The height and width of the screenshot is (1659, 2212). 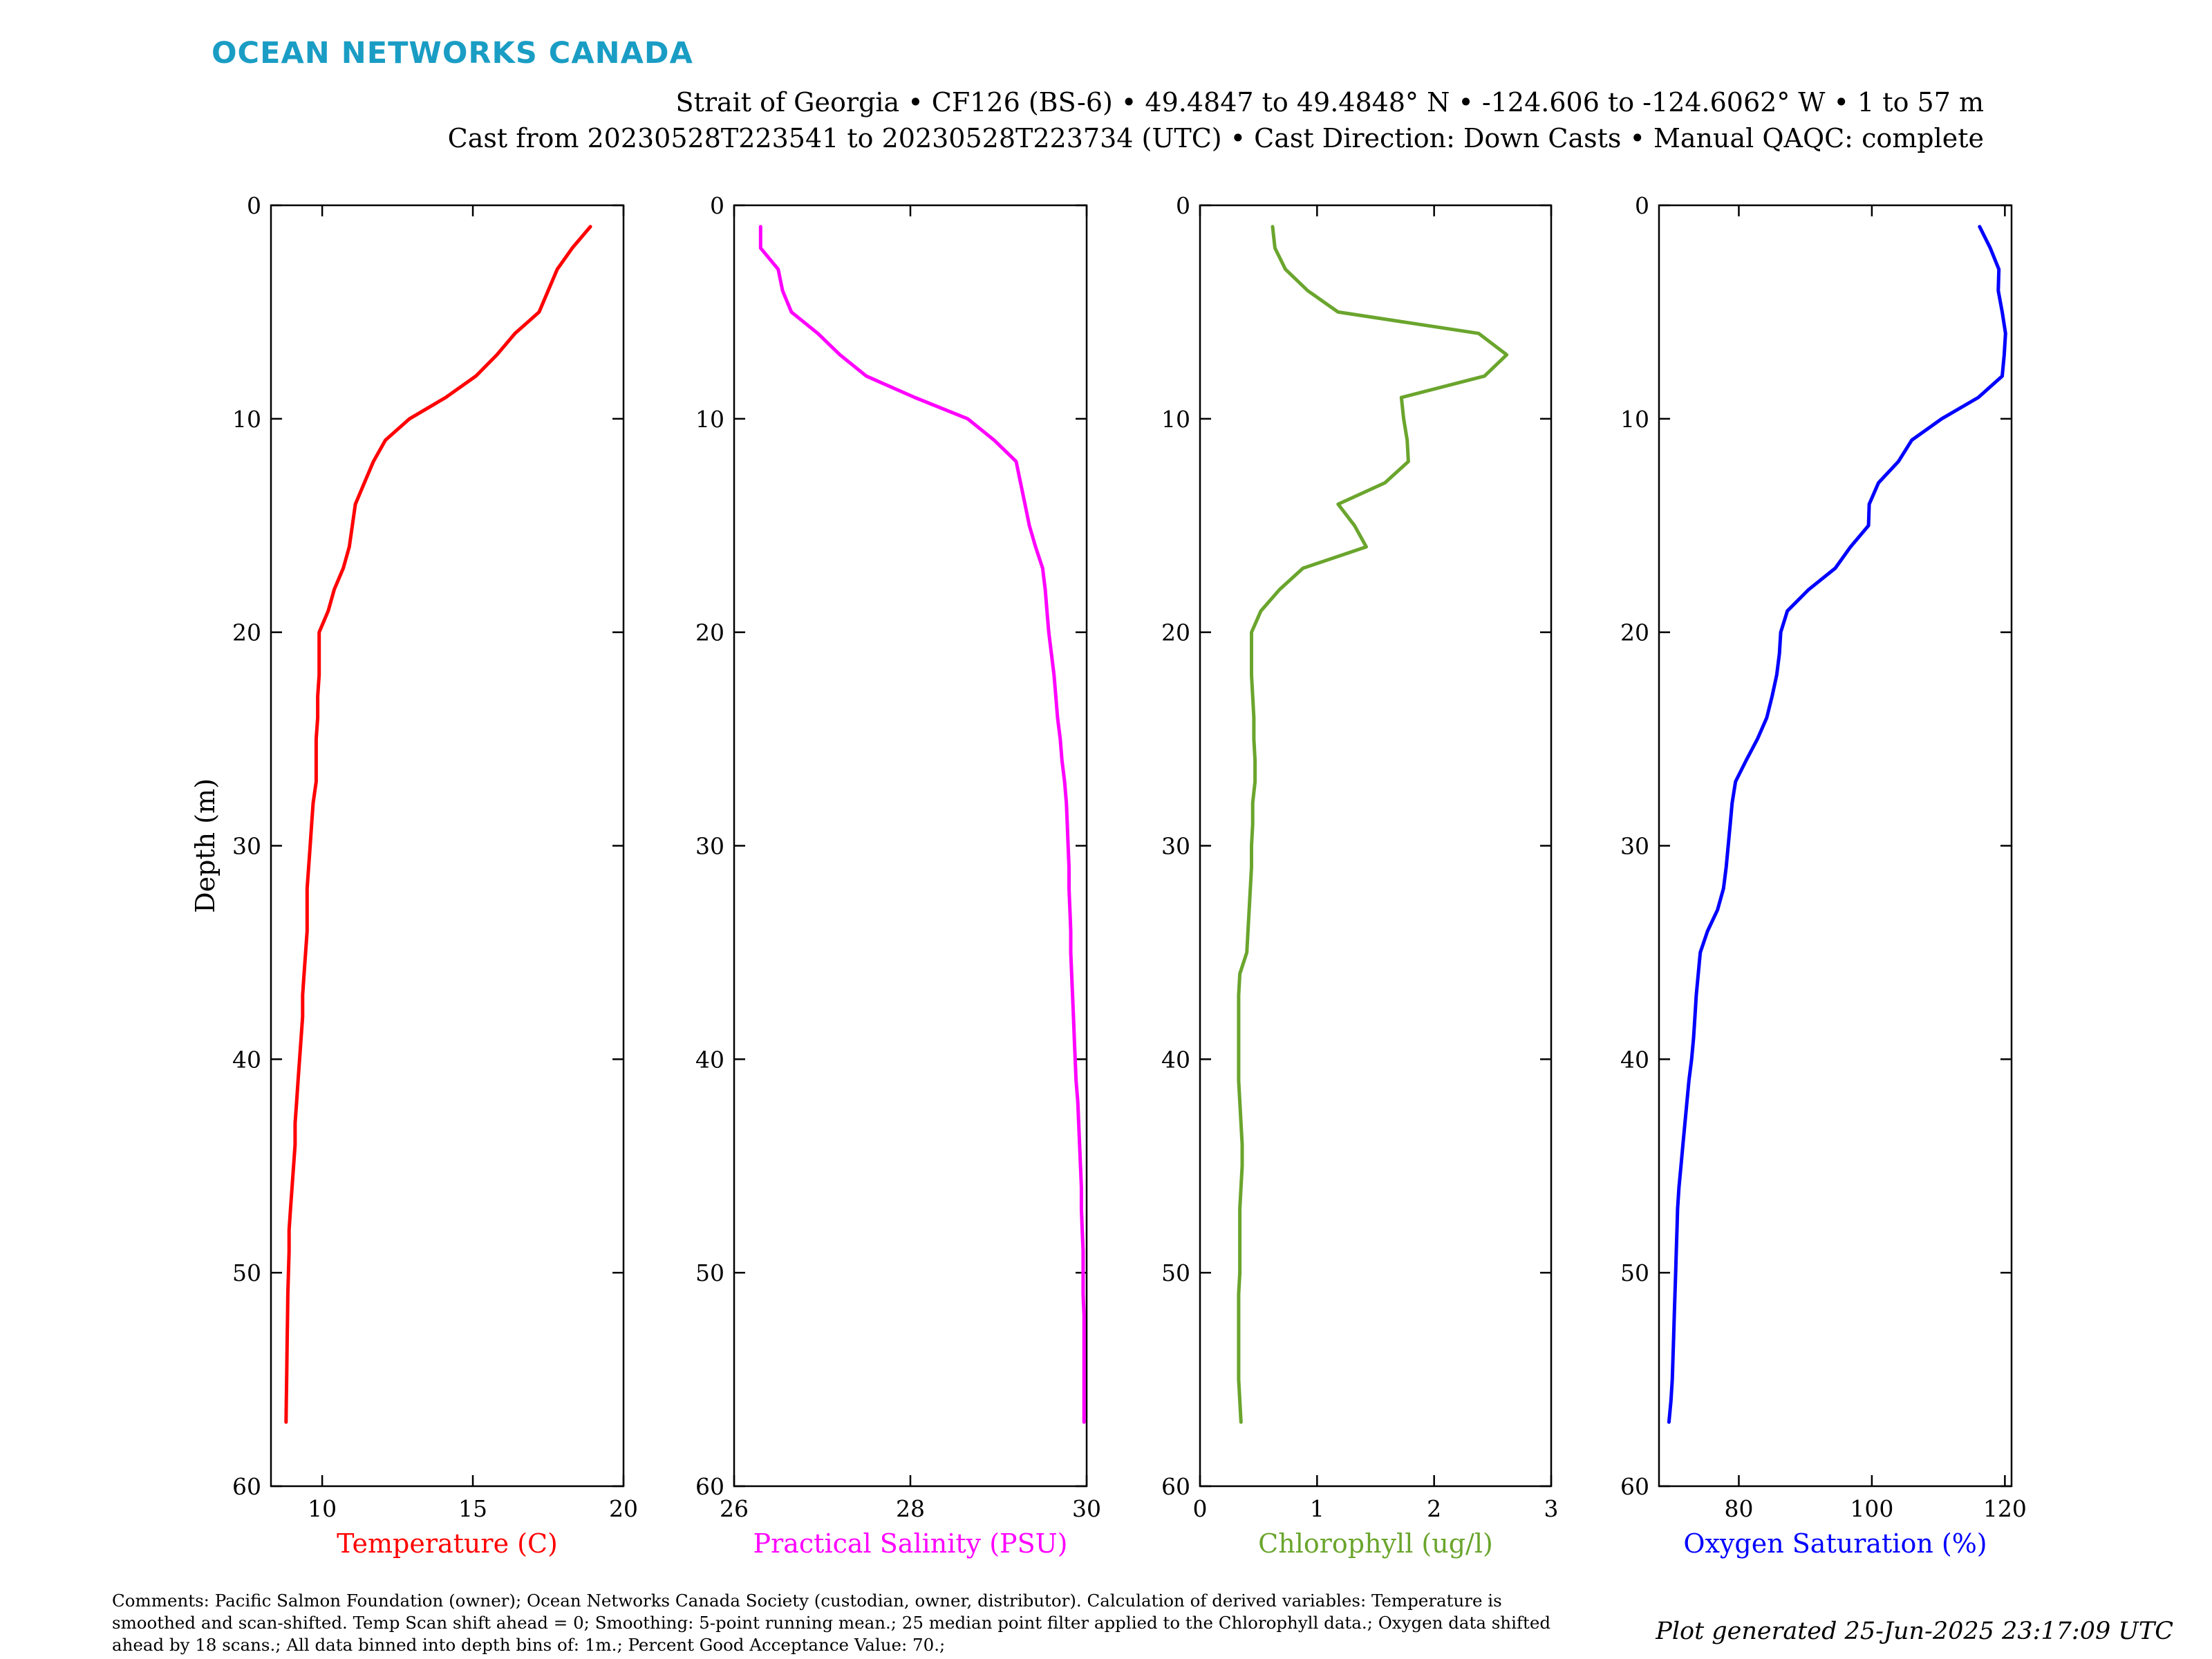 What do you see at coordinates (910, 1508) in the screenshot?
I see `x-tick-label: 28` at bounding box center [910, 1508].